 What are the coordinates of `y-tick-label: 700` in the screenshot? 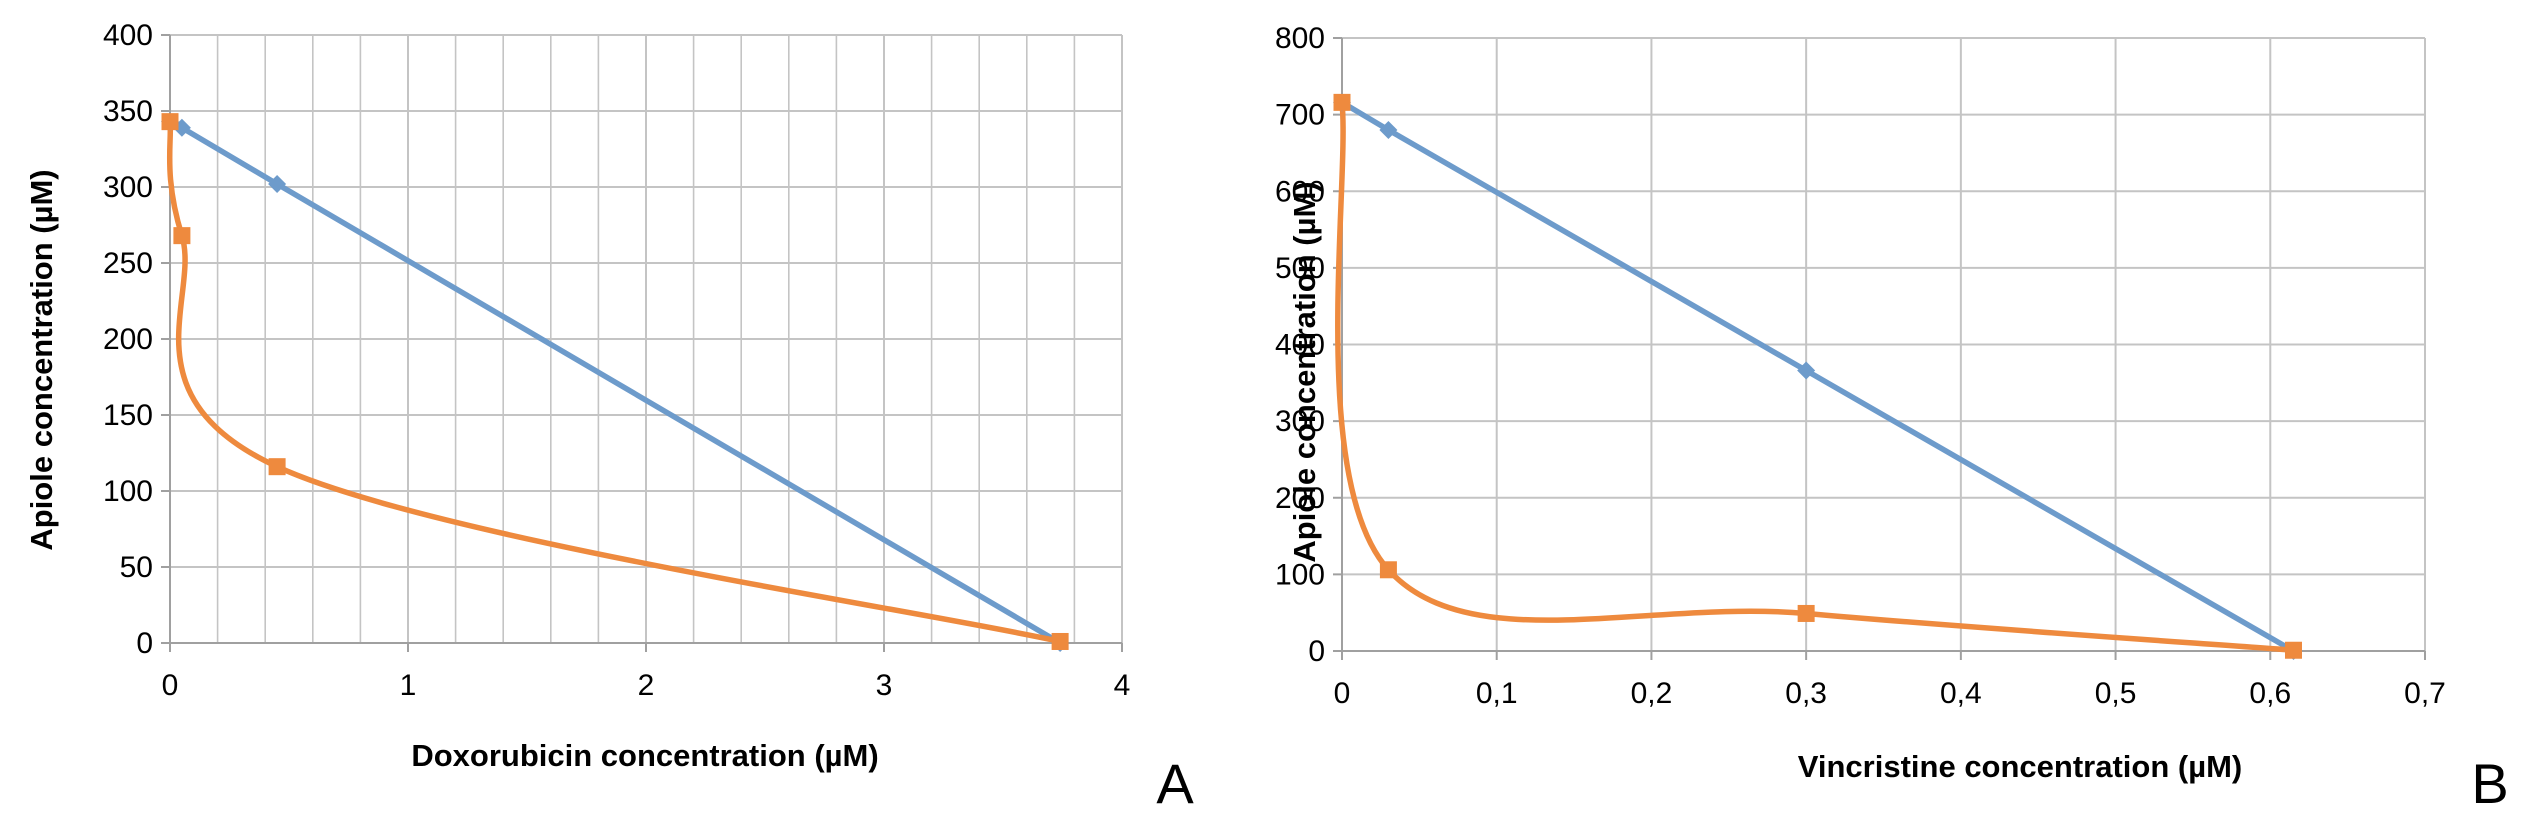 It's located at (1300, 115).